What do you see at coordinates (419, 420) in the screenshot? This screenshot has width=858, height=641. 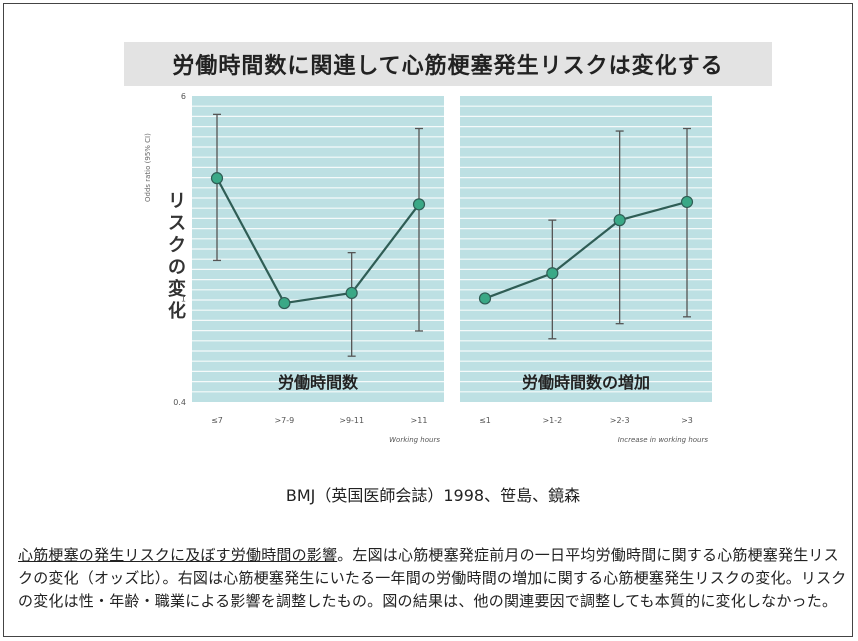 I see `x-tick-label: >11` at bounding box center [419, 420].